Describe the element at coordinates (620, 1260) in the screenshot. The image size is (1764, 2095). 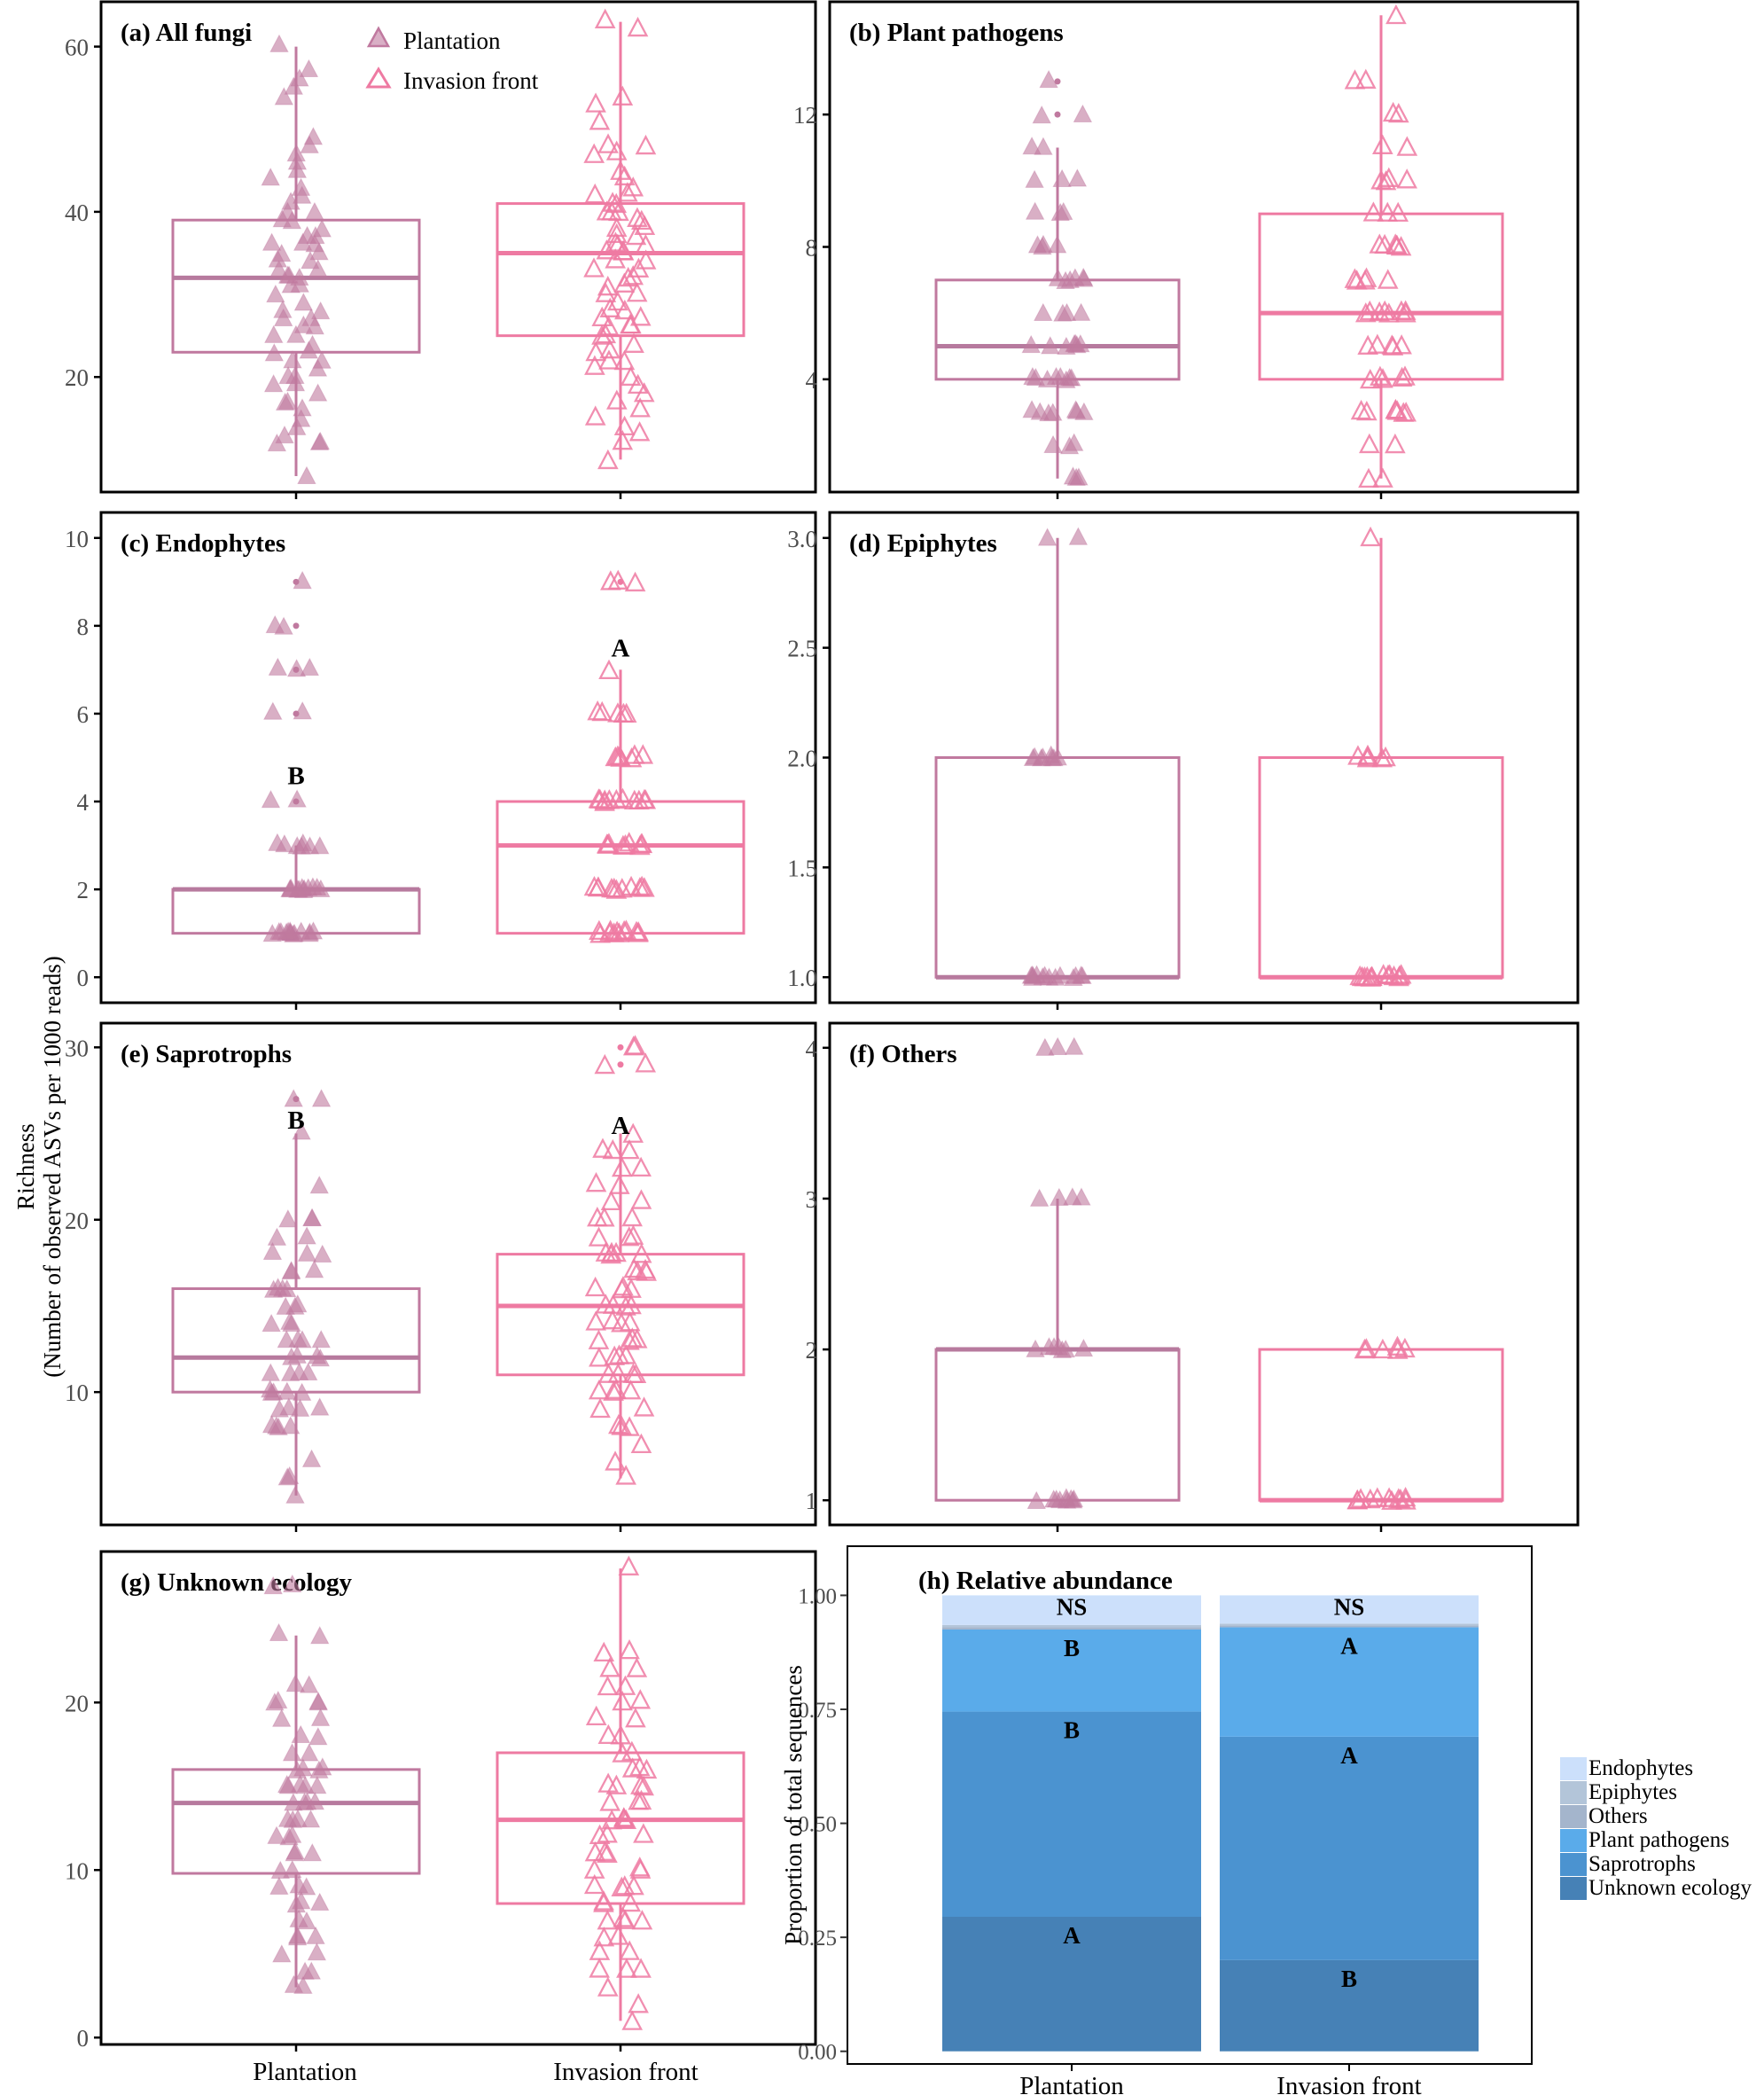
I see `series-invasion-front: A` at that location.